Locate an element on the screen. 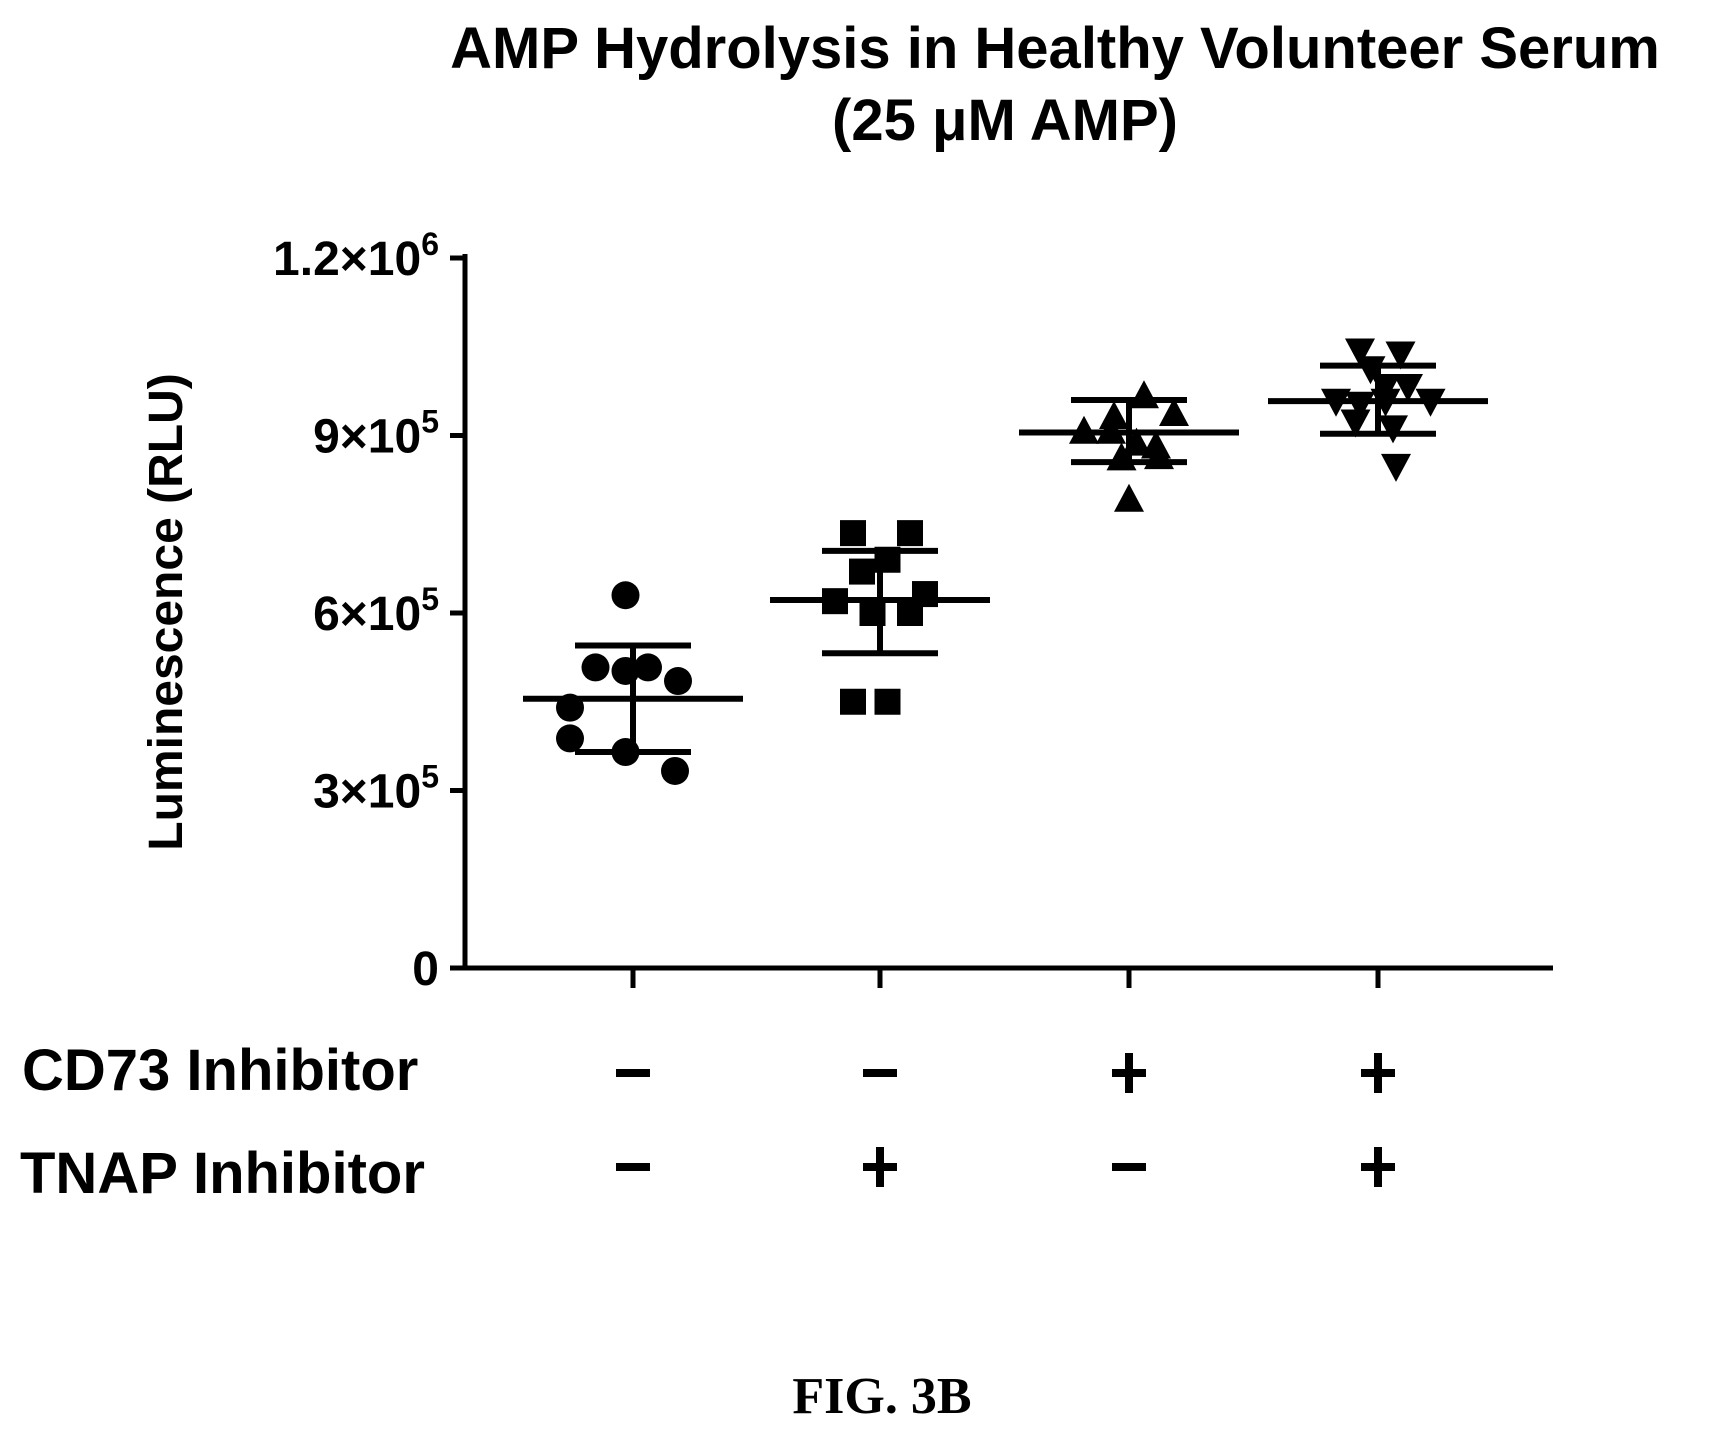 The height and width of the screenshot is (1447, 1735). chart-title-line2: (25 μM AMP) is located at coordinates (1005, 120).